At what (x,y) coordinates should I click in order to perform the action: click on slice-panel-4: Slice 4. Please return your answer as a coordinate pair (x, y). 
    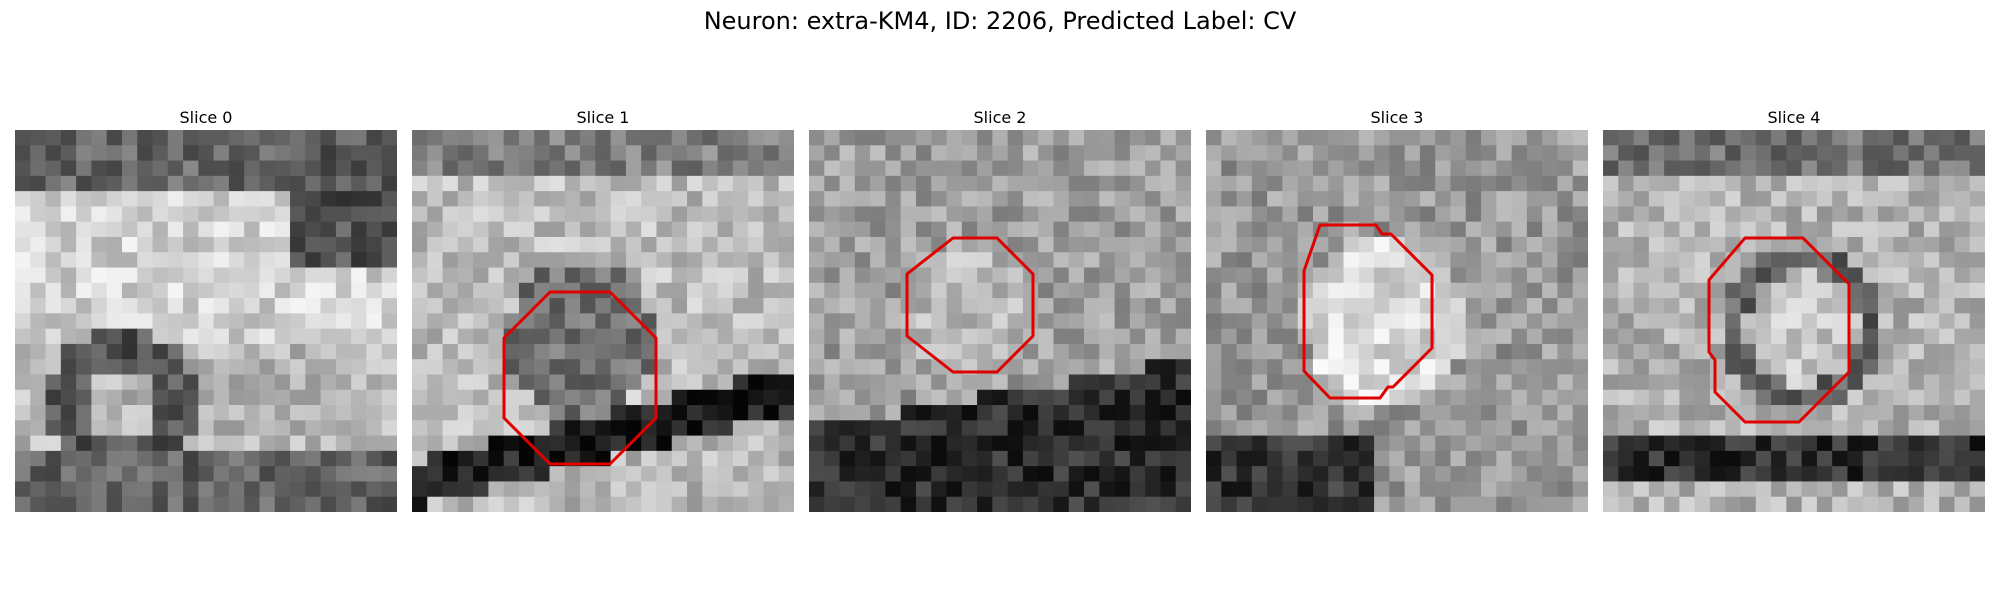
    Looking at the image, I should click on (1794, 310).